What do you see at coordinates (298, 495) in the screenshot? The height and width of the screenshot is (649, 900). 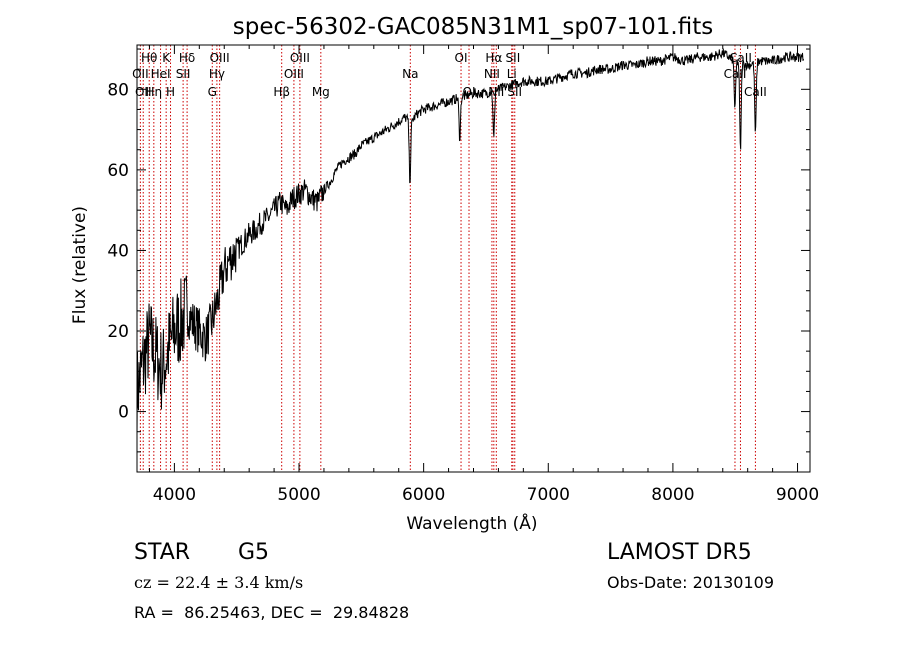 I see `x-tick-label-1: 5000` at bounding box center [298, 495].